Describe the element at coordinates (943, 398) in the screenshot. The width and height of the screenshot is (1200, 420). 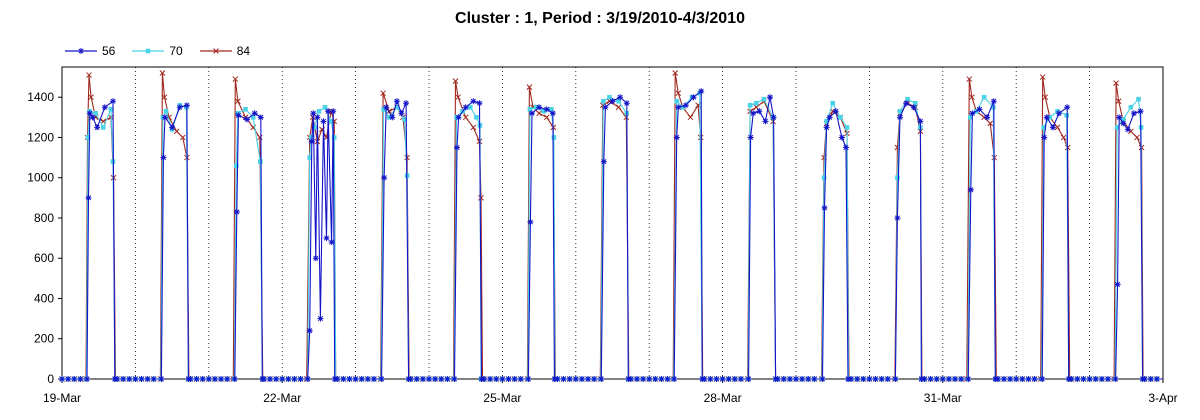
I see `x-tick-label: 31-Mar` at that location.